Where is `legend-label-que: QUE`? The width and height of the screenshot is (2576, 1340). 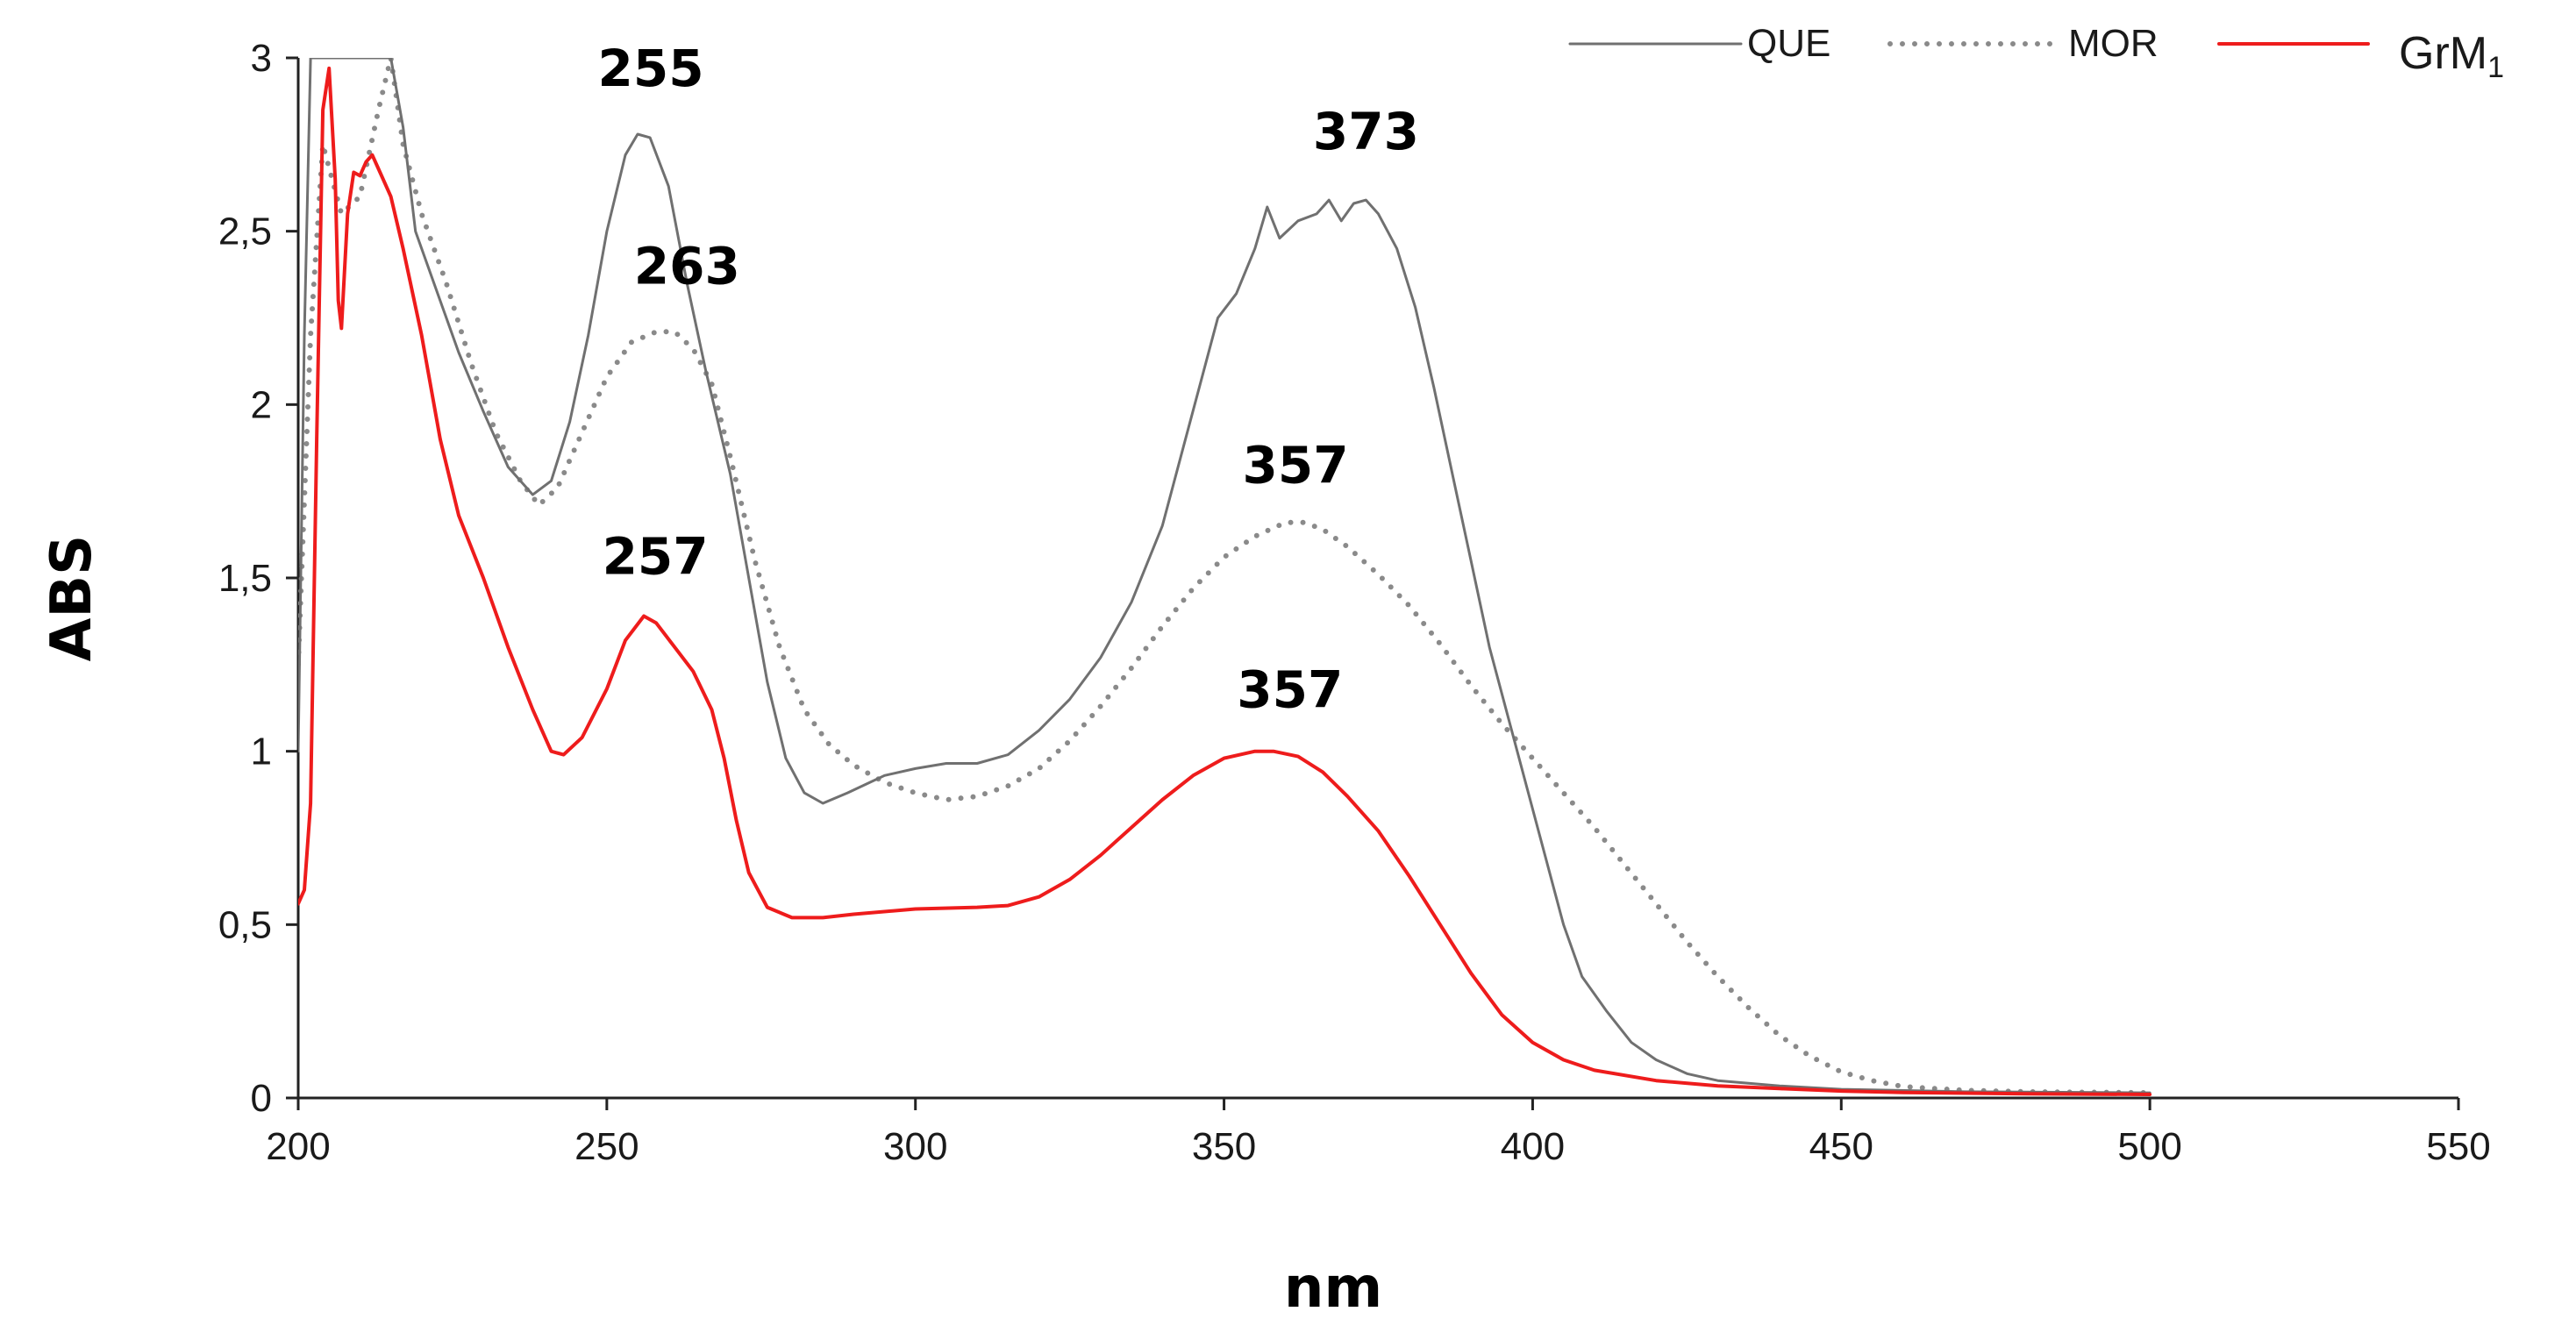 legend-label-que: QUE is located at coordinates (1789, 43).